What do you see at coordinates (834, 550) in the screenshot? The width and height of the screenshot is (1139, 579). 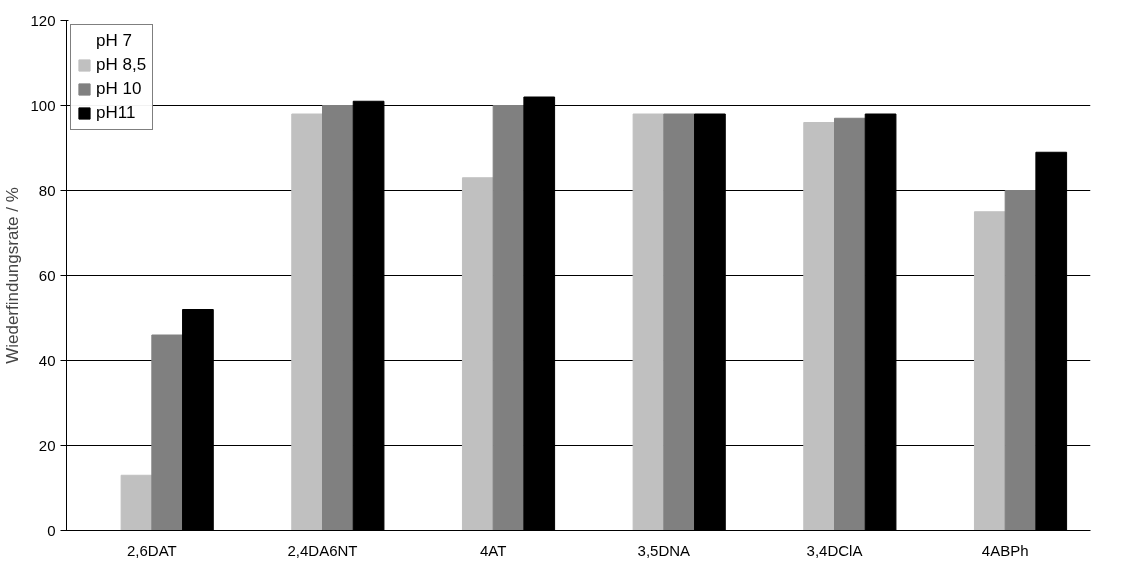 I see `x-tick-label: 3,4DClA` at bounding box center [834, 550].